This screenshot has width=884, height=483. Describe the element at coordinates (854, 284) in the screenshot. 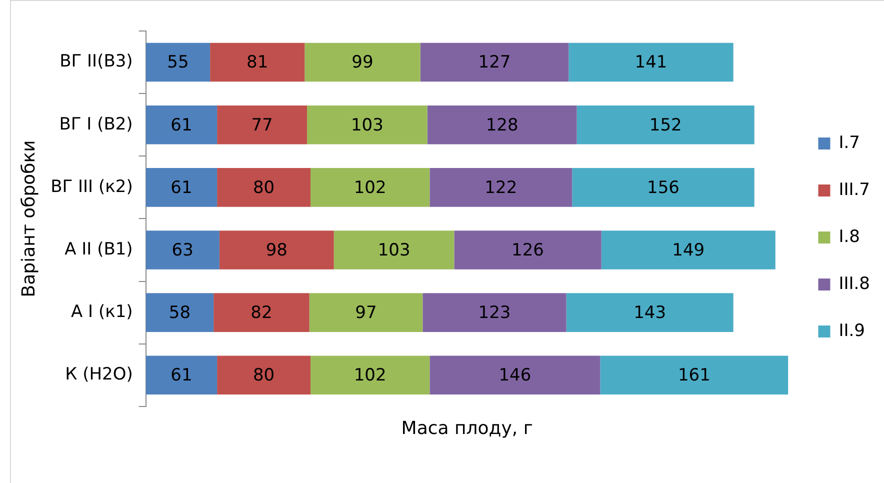

I see `legend-label: III.8` at that location.